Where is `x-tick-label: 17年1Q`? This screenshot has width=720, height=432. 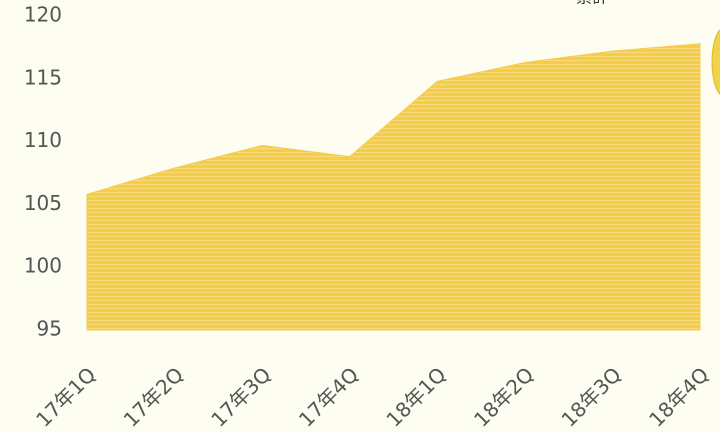
x-tick-label: 17年1Q is located at coordinates (65, 396).